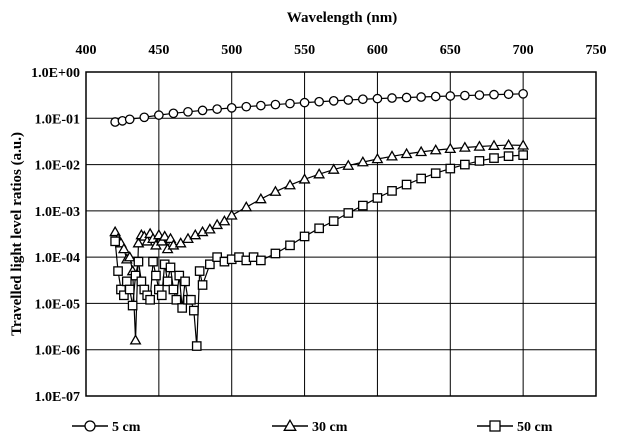 This screenshot has height=446, width=623. What do you see at coordinates (304, 50) in the screenshot?
I see `x-tick-label: 550` at bounding box center [304, 50].